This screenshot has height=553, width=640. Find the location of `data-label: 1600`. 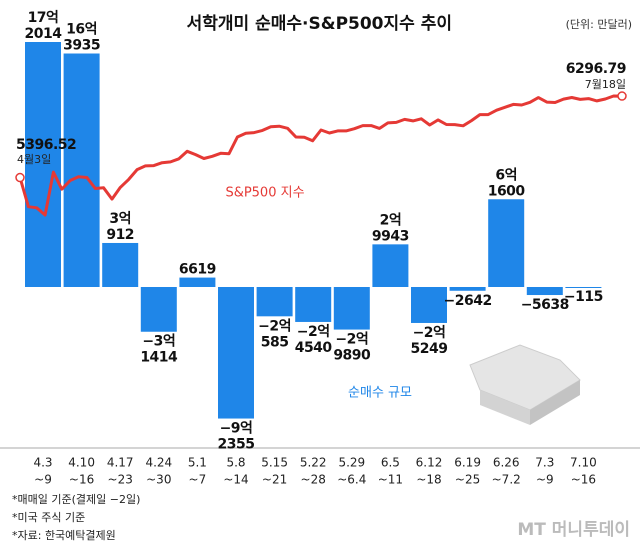

data-label: 1600 is located at coordinates (507, 191).